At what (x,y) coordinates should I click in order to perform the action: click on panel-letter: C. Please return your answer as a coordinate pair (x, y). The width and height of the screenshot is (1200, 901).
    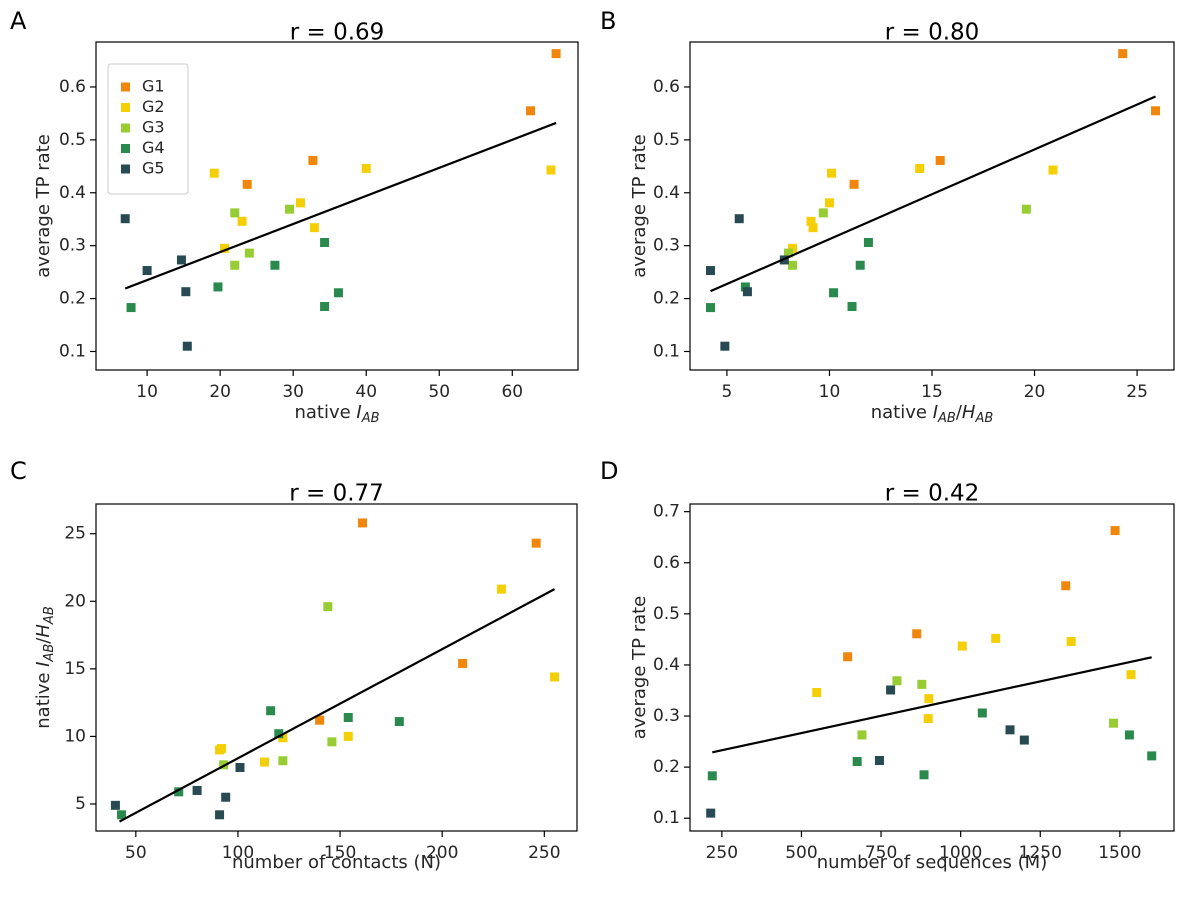
    Looking at the image, I should click on (18, 471).